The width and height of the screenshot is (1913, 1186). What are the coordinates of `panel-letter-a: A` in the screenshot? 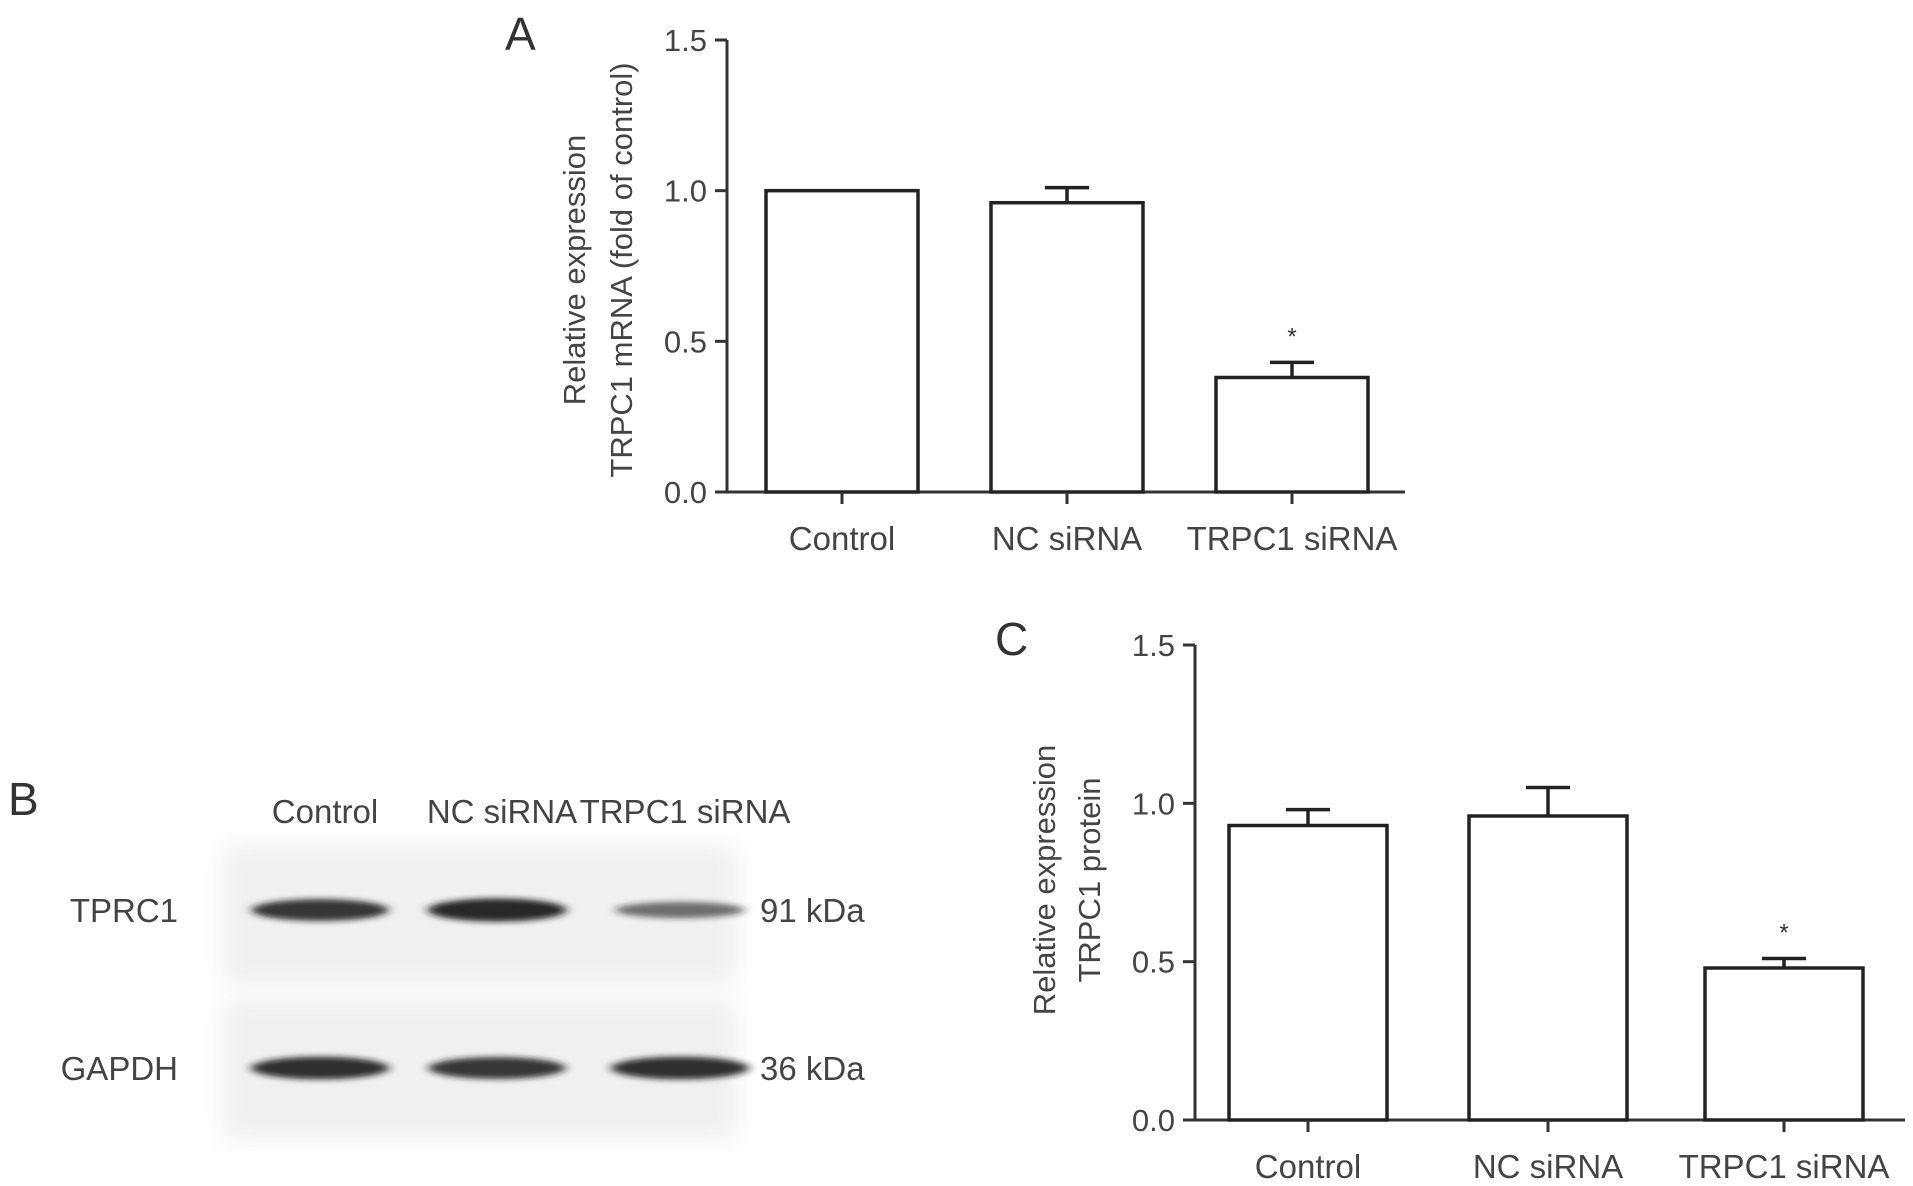 It's located at (520, 34).